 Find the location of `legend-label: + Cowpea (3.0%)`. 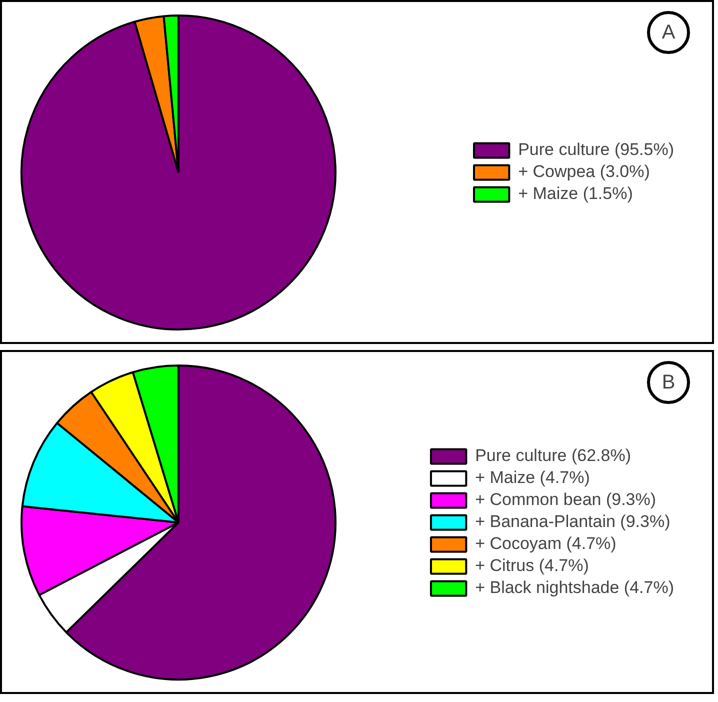

legend-label: + Cowpea (3.0%) is located at coordinates (584, 172).